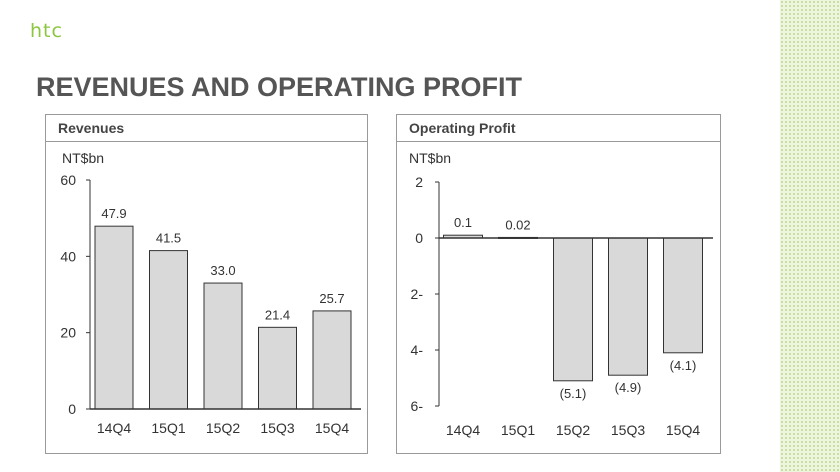 This screenshot has width=840, height=472. I want to click on data-label: 47.9, so click(113, 213).